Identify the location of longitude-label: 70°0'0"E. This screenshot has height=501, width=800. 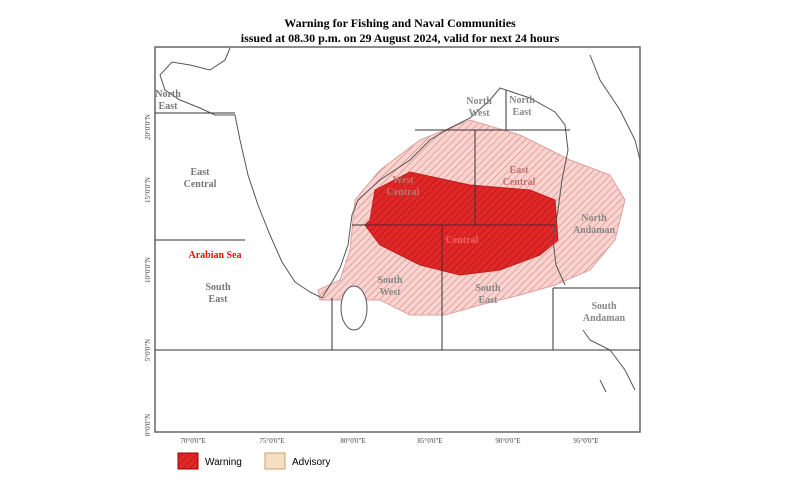
(192, 441).